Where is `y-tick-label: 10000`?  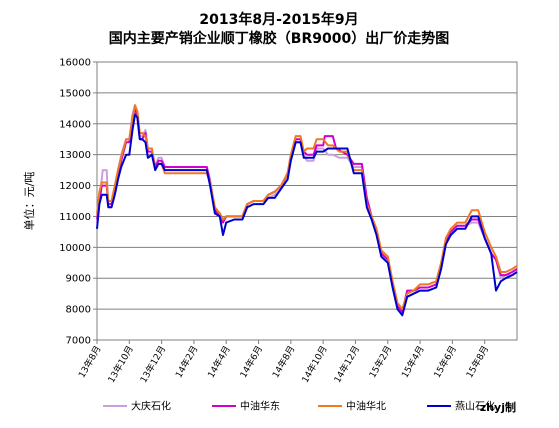
y-tick-label: 10000 is located at coordinates (75, 248).